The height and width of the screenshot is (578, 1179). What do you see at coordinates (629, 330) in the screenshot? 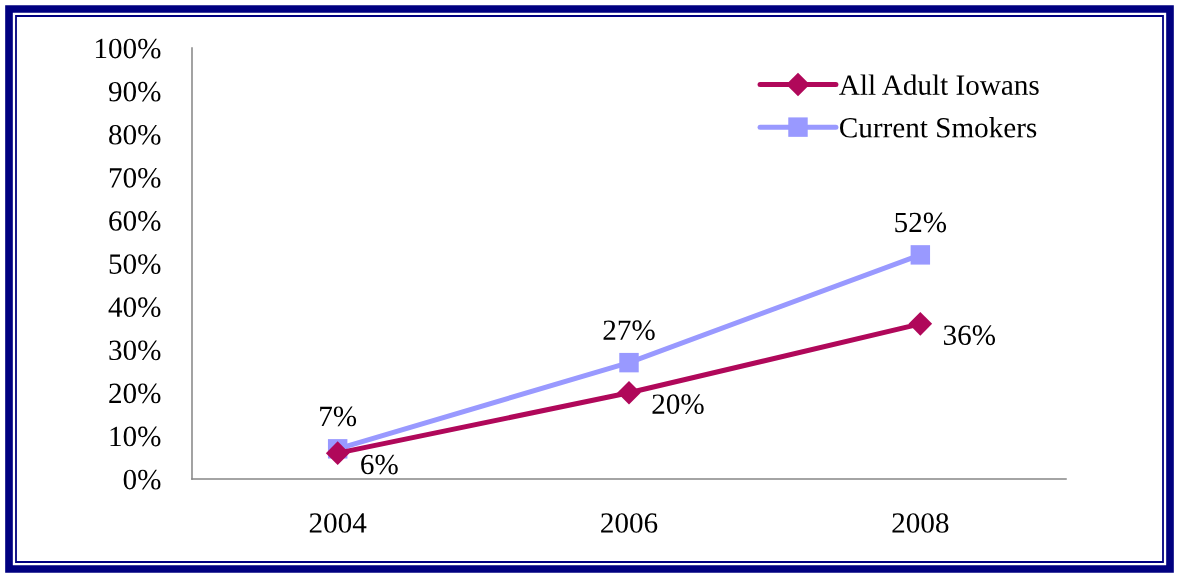
I see `data-label: 27%` at bounding box center [629, 330].